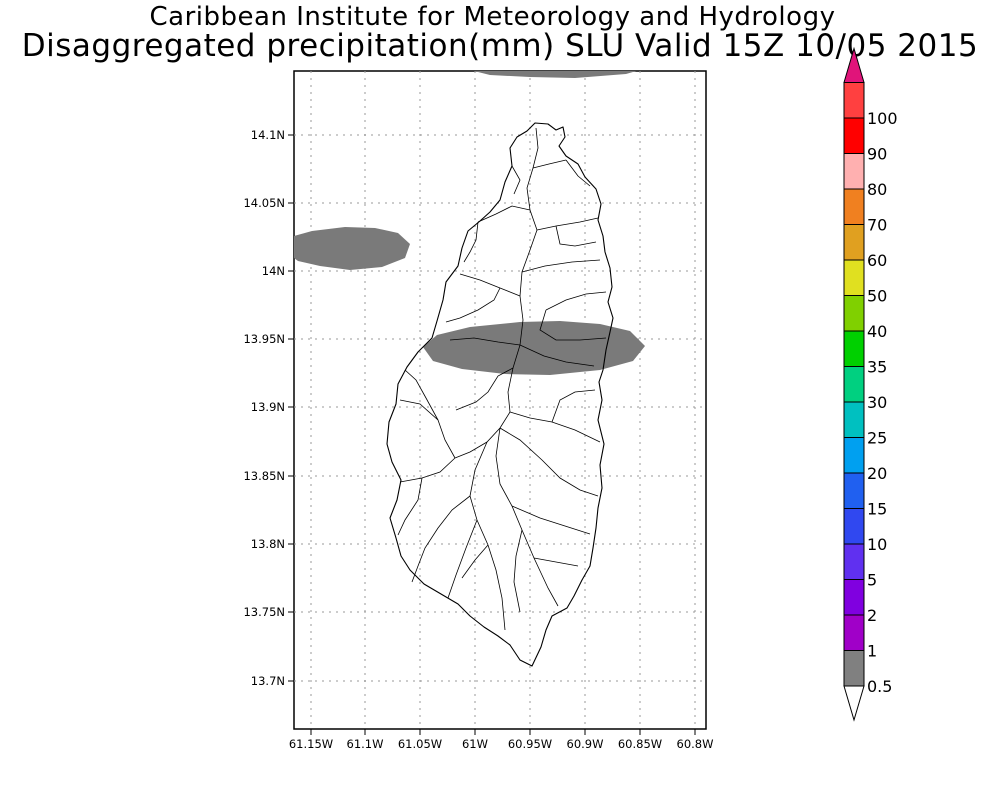  What do you see at coordinates (877, 225) in the screenshot?
I see `colorbar-label: 70` at bounding box center [877, 225].